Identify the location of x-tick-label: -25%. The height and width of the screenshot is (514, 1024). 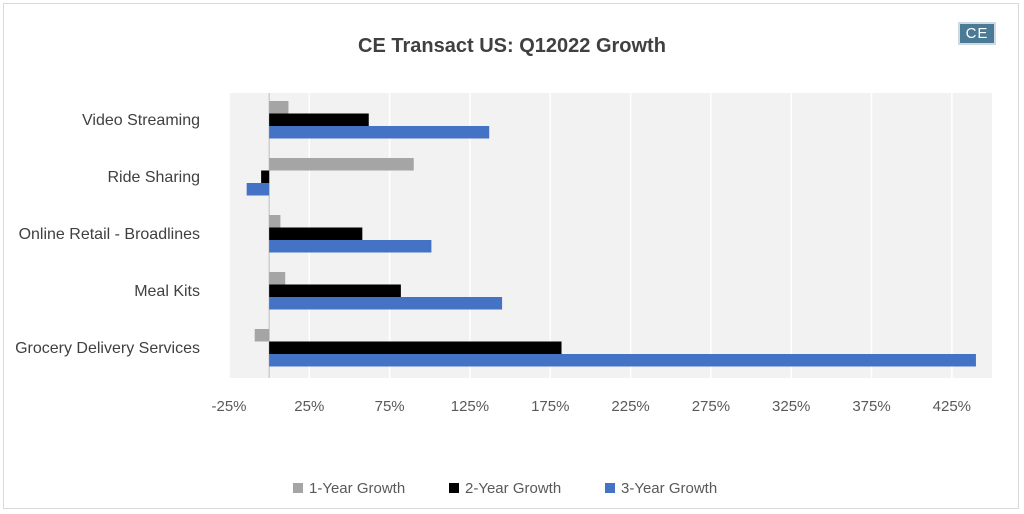
(228, 406).